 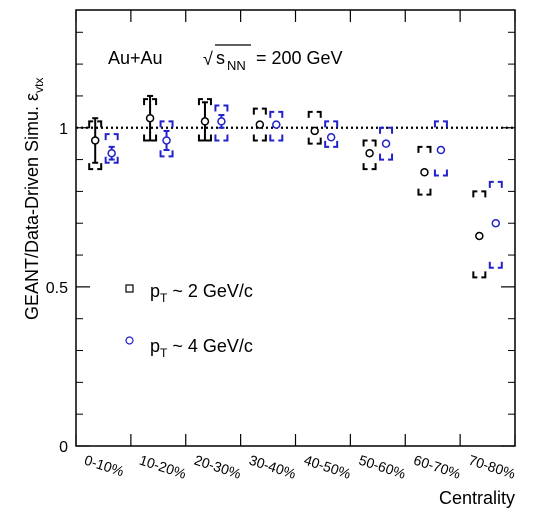 I want to click on x-category-label: 0-10%, so click(x=104, y=466).